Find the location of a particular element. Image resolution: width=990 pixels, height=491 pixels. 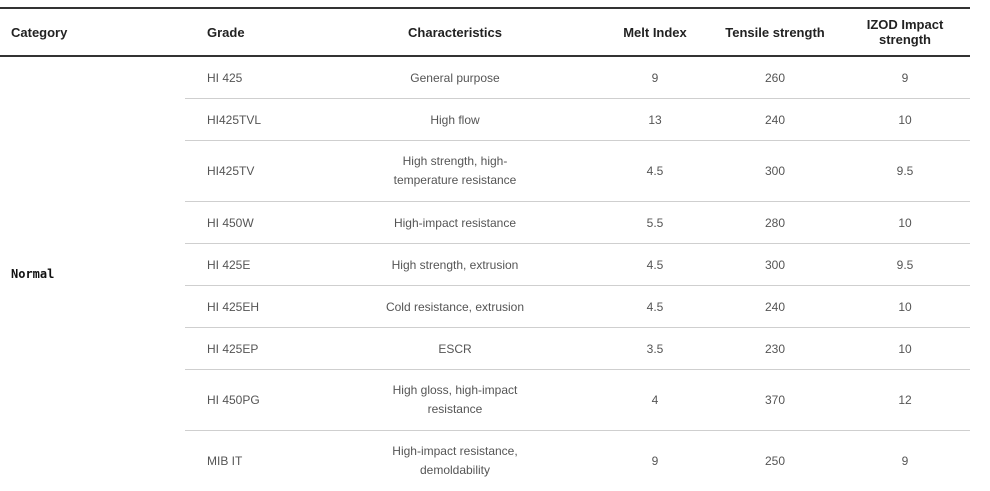

grade-cell: HI 450PG is located at coordinates (247, 400).